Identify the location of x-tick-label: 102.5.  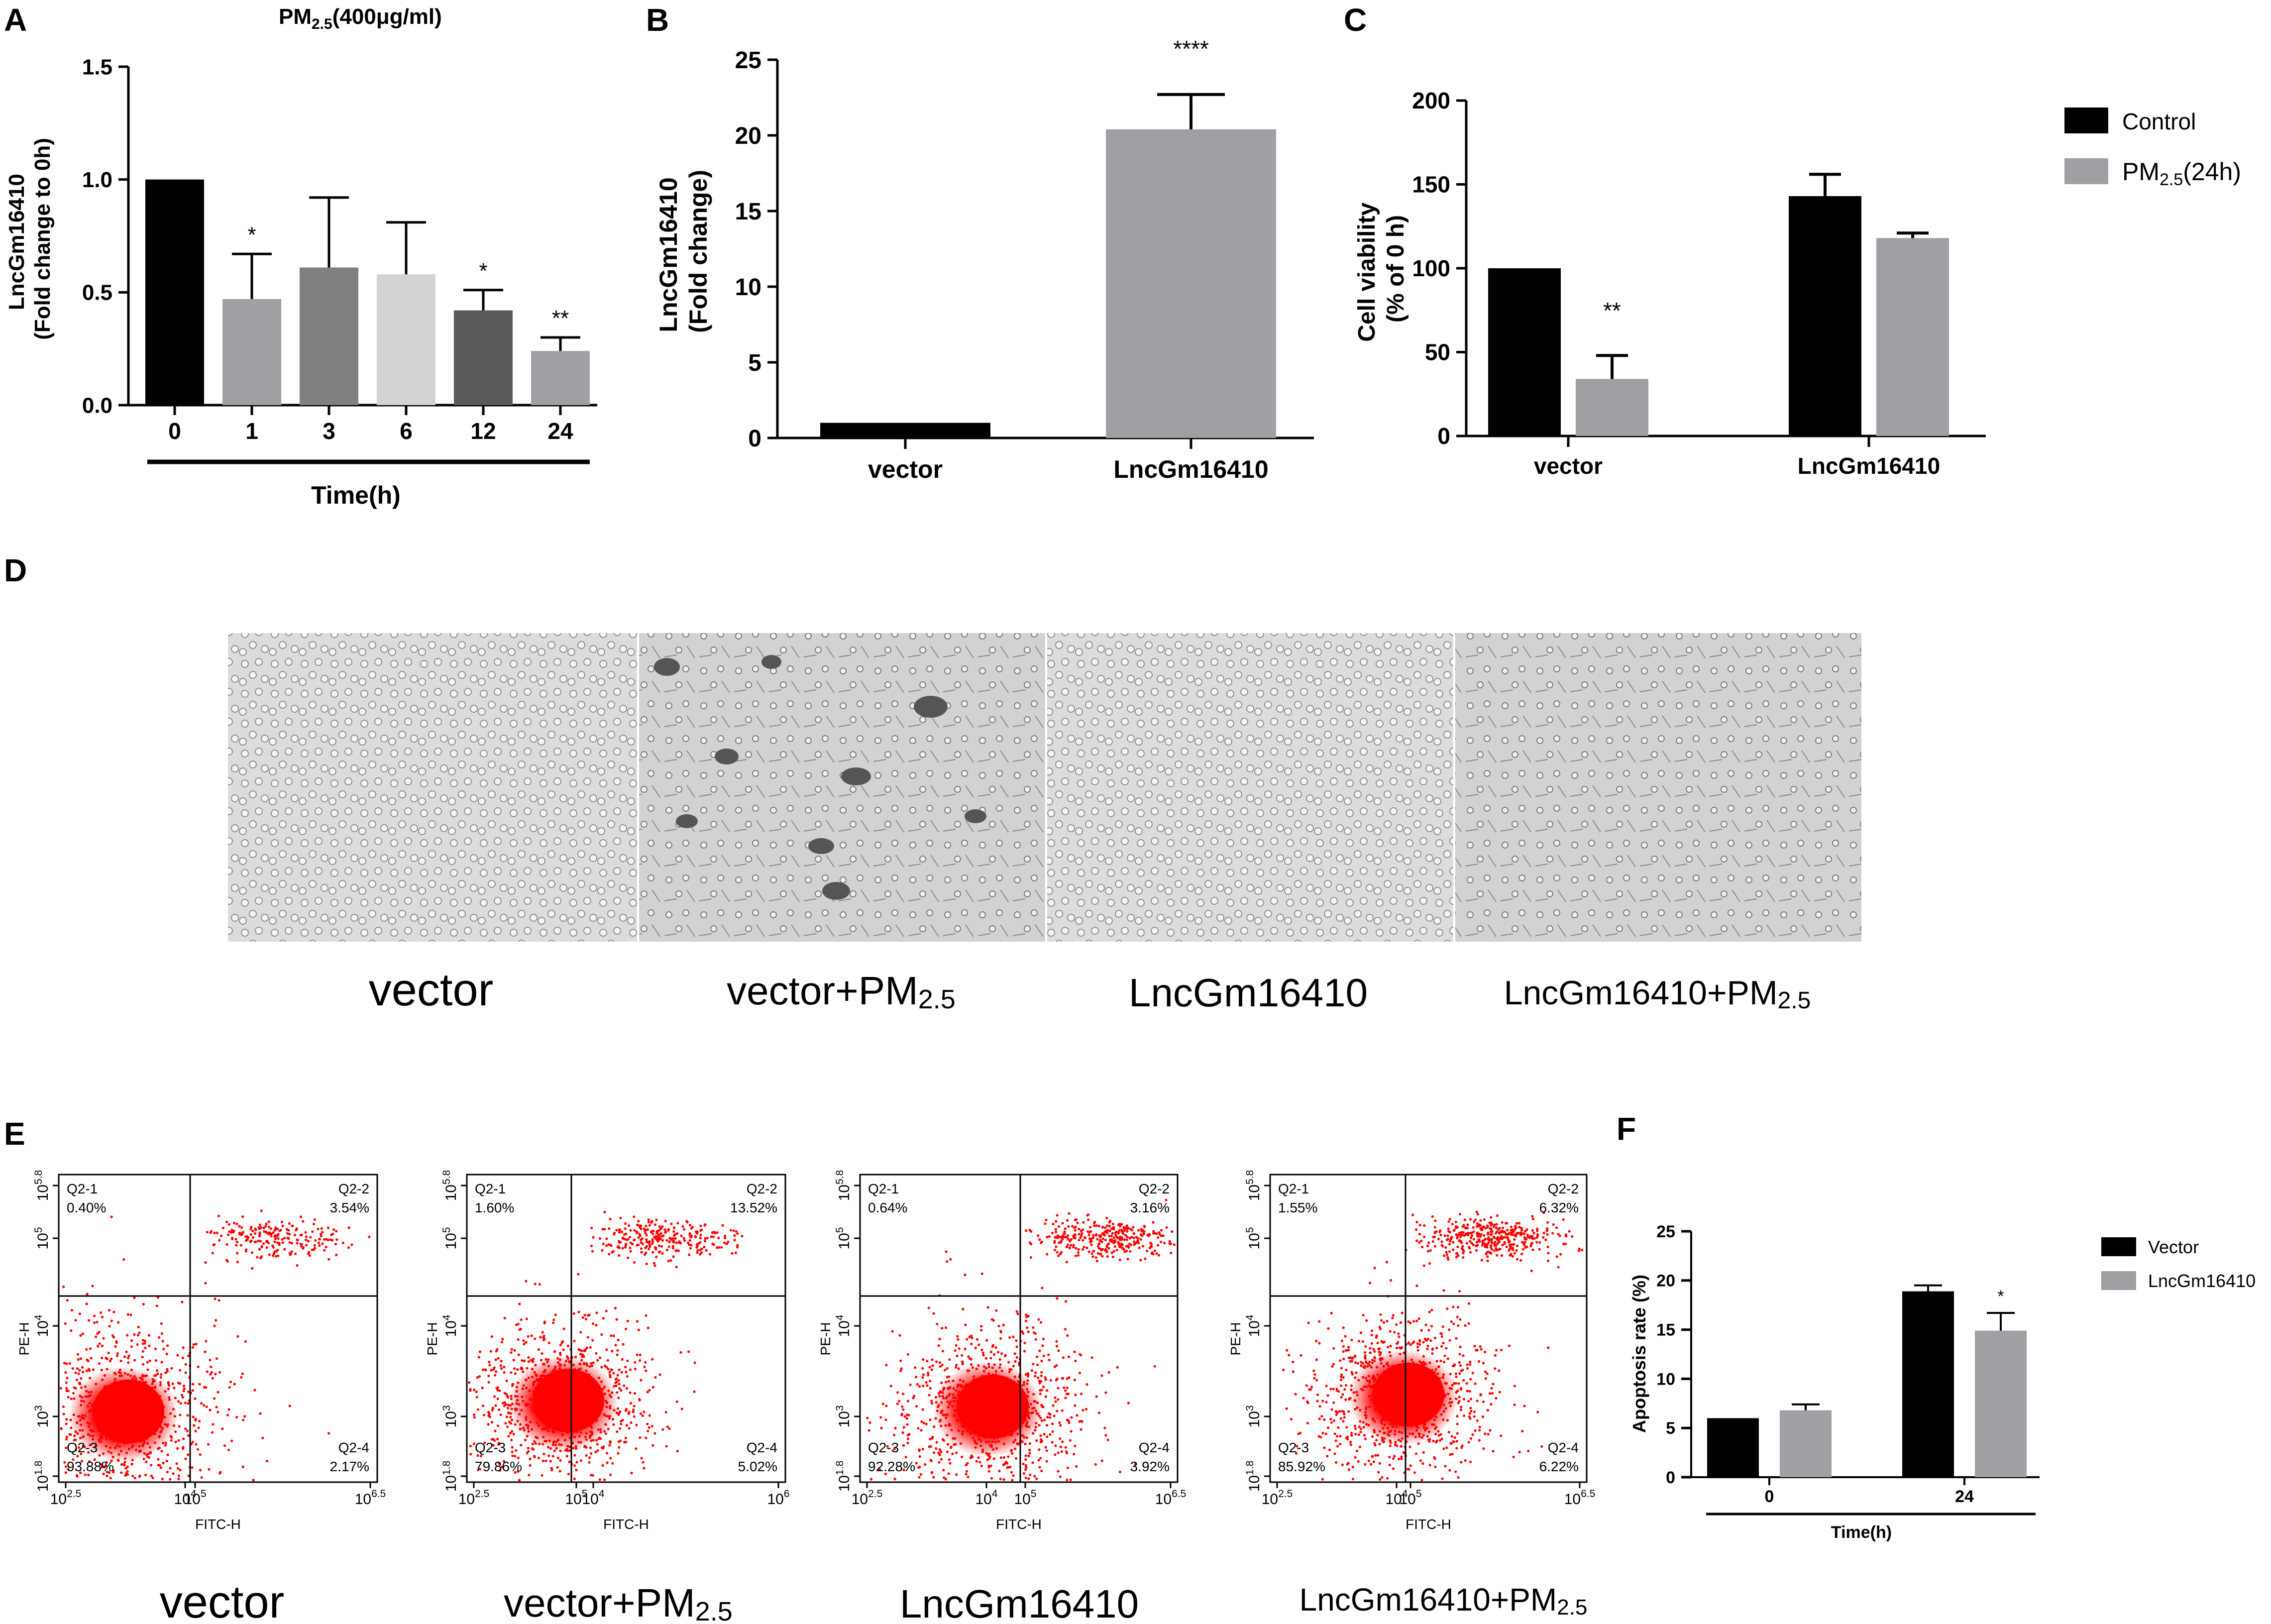
(474, 1498).